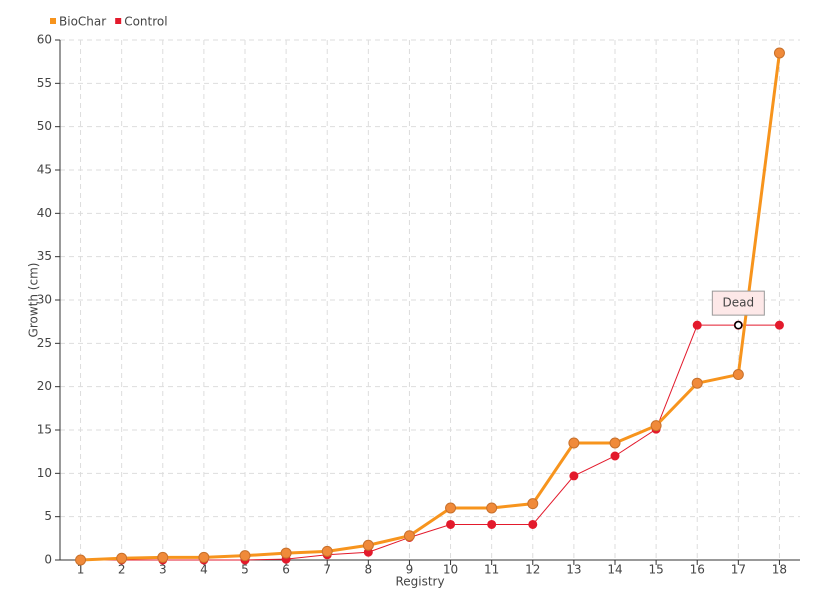 Image resolution: width=820 pixels, height=600 pixels. What do you see at coordinates (410, 570) in the screenshot?
I see `x-tick-label: 9` at bounding box center [410, 570].